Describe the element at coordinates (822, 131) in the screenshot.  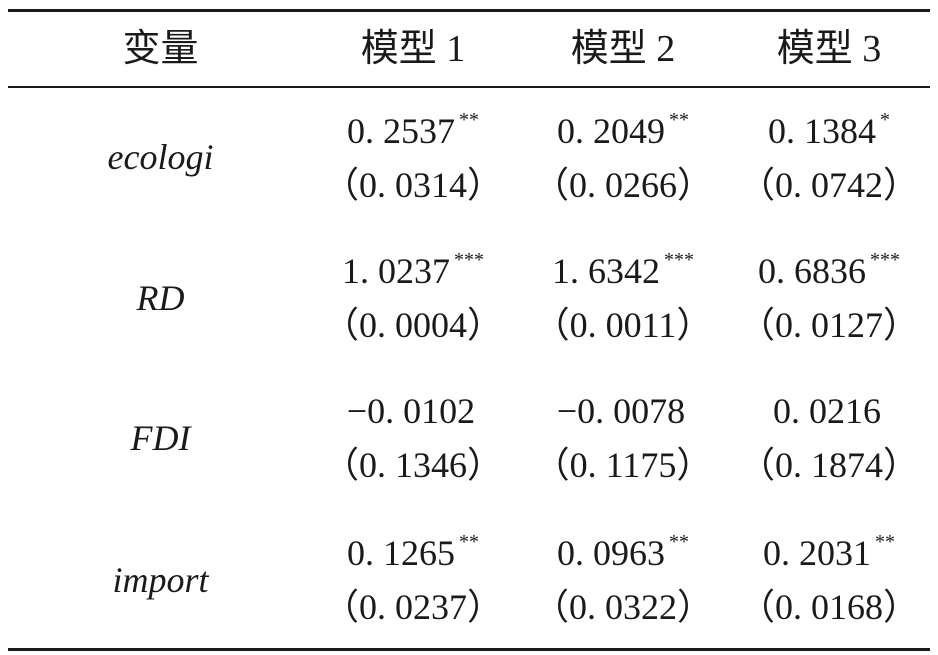
I see `coef-value: 0. 1384` at that location.